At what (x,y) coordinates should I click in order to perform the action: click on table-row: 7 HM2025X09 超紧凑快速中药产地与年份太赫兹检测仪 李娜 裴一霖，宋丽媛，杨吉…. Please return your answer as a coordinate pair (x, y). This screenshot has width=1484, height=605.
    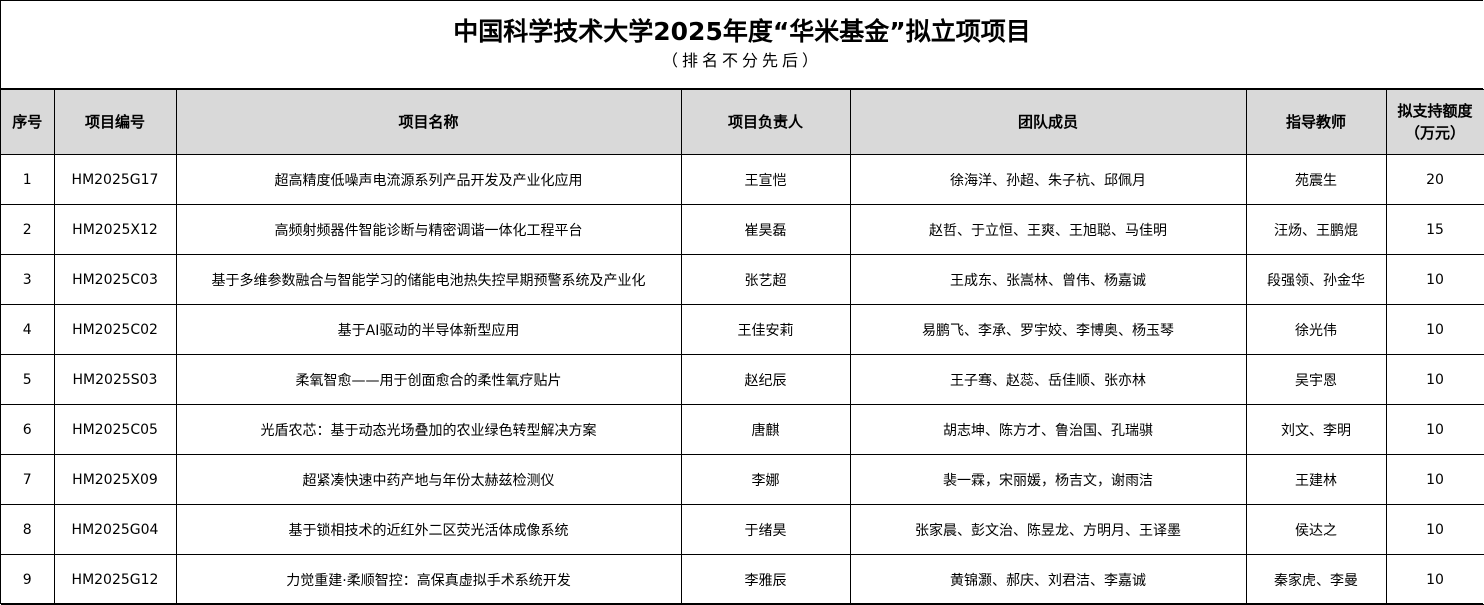
    Looking at the image, I should click on (742, 479).